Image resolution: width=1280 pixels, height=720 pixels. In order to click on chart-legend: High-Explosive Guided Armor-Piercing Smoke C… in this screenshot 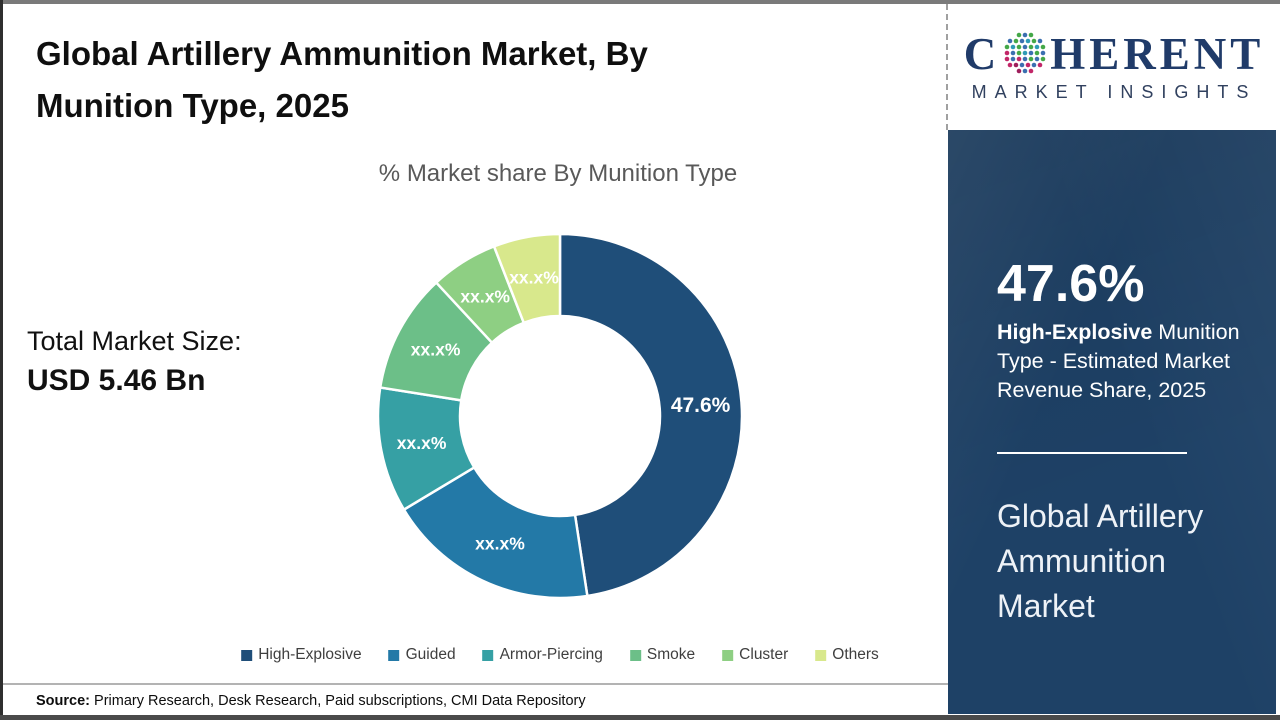, I will do `click(560, 655)`.